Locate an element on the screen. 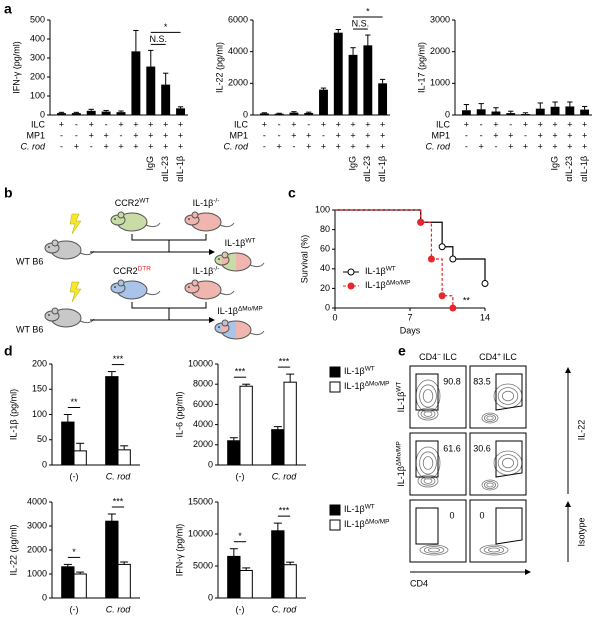 The width and height of the screenshot is (602, 621). flow-row-label-part: ΔMo/MP is located at coordinates (398, 453).